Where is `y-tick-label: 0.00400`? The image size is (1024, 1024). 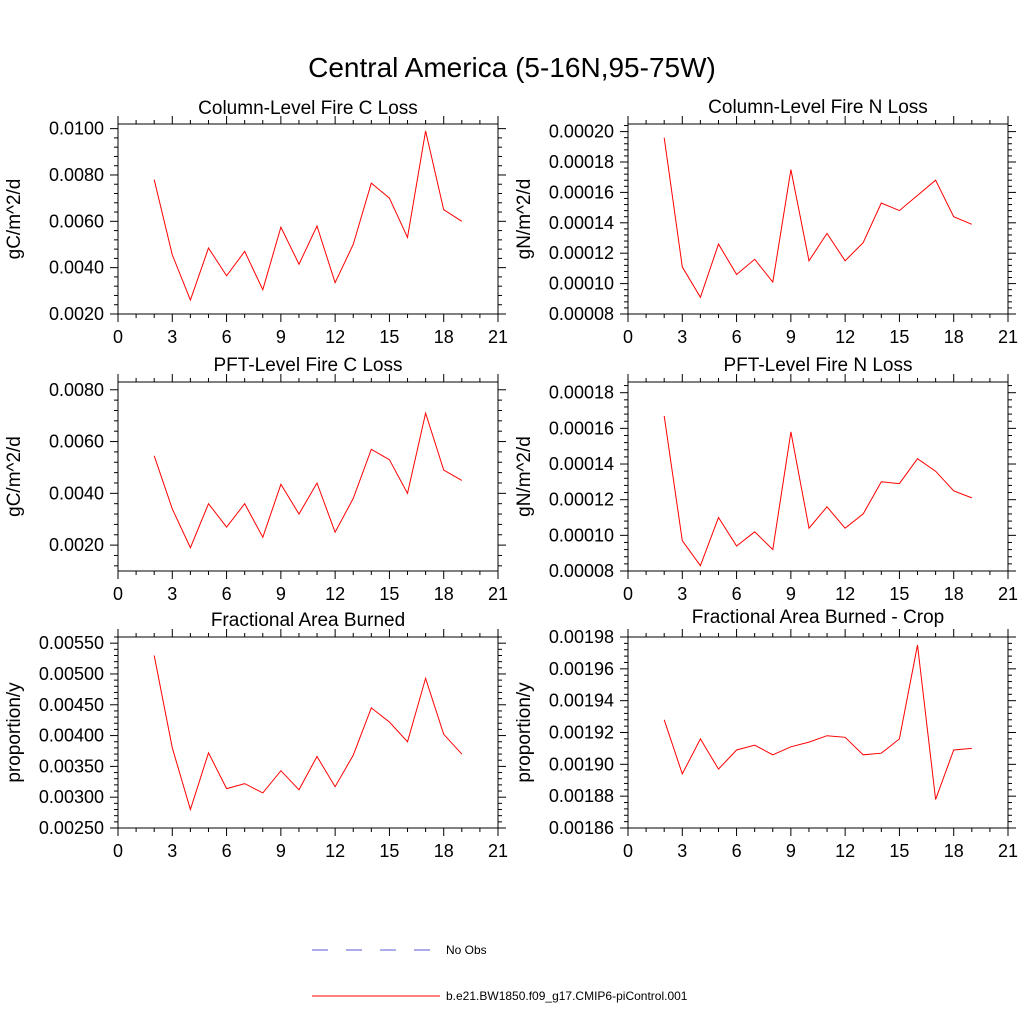 y-tick-label: 0.00400 is located at coordinates (71, 736).